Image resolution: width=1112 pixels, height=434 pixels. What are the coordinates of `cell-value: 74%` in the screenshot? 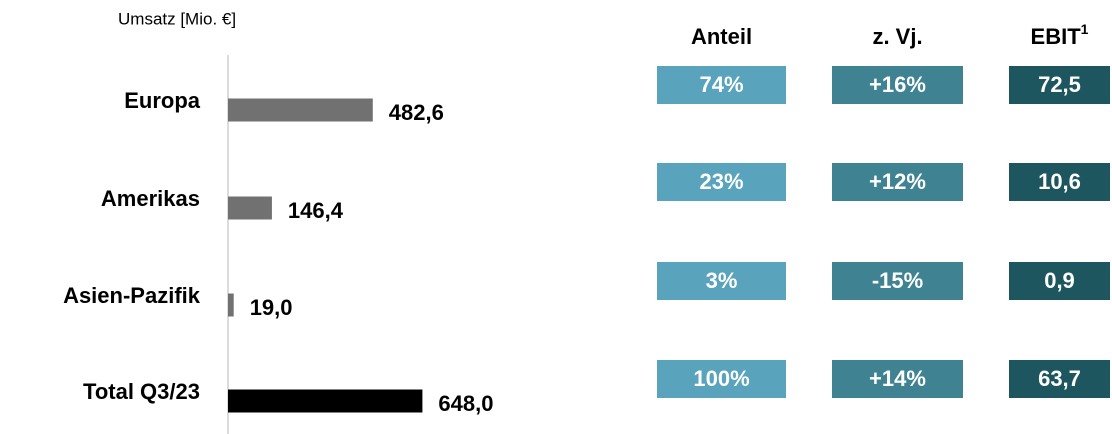 It's located at (721, 84).